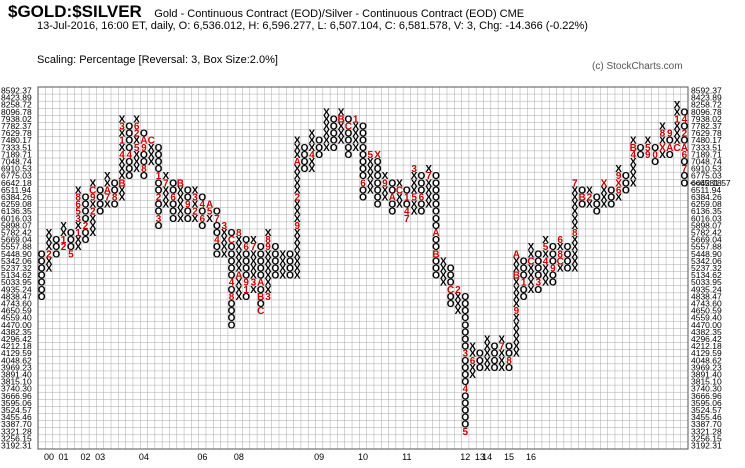  Describe the element at coordinates (706, 311) in the screenshot. I see `y-tick-label-right: 4650.59` at that location.